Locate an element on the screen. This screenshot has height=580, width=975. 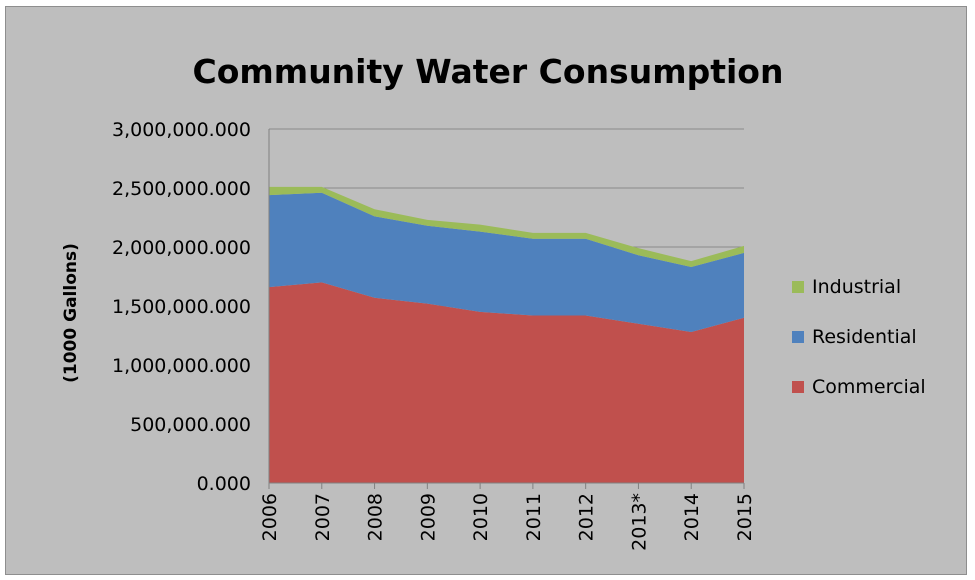
chart-title: Community Water Consumption is located at coordinates (488, 71).